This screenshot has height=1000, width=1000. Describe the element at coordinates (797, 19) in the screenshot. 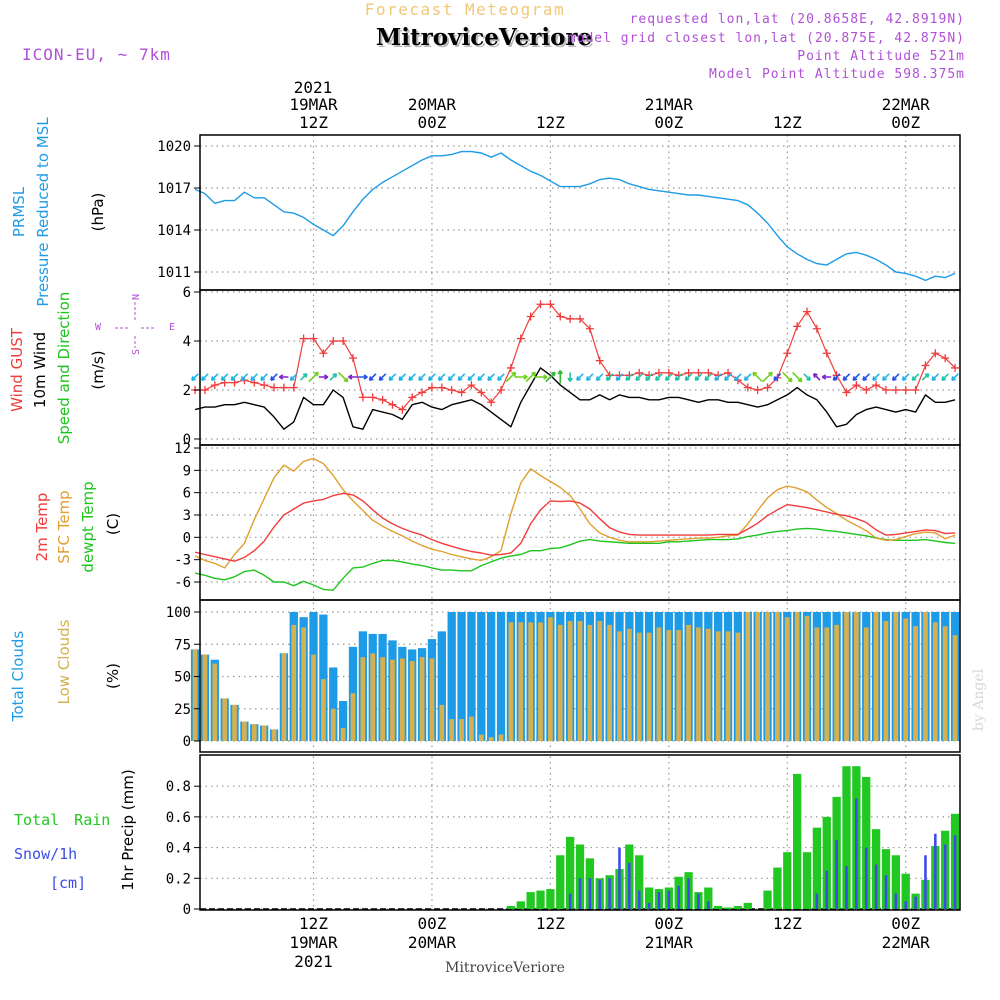

I see `requested-coords: requested lon,lat (20.8658E, 42.8919N)` at that location.